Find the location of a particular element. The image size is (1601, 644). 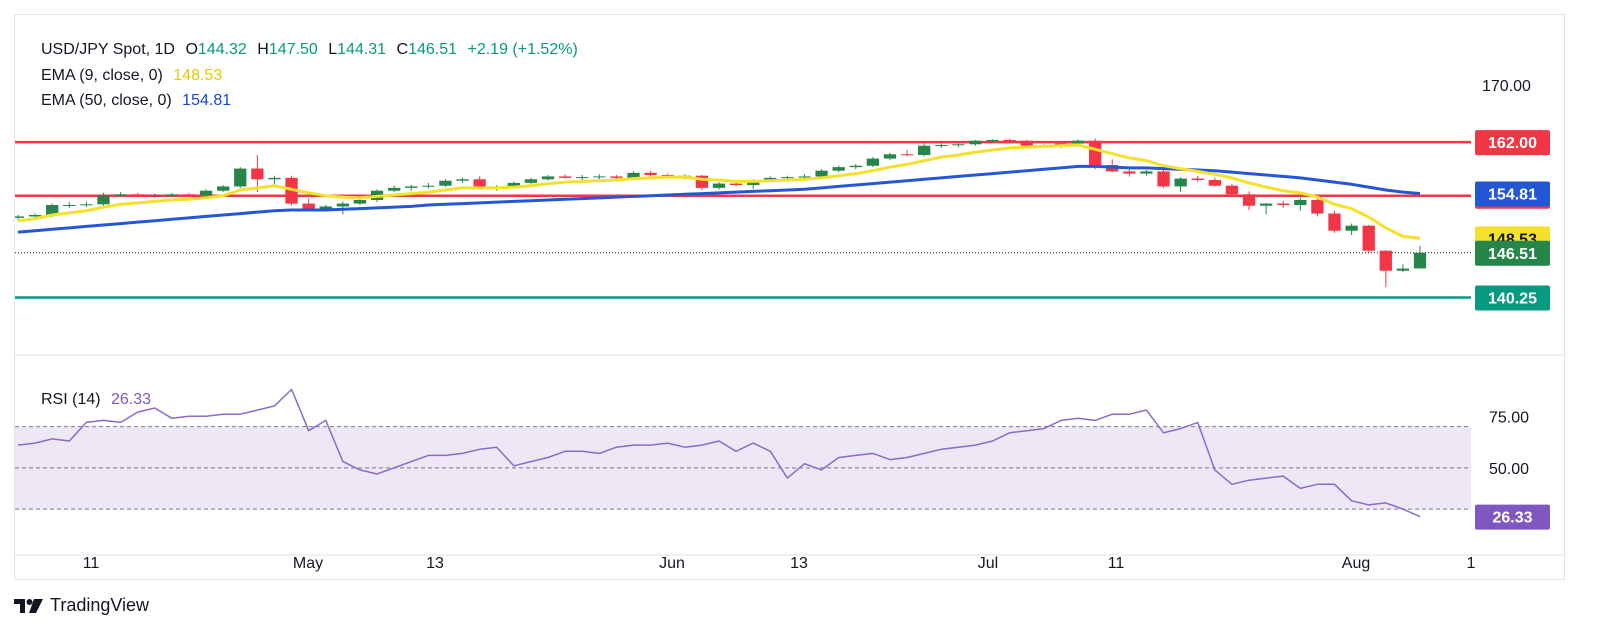

ema9-legend: EMA (9, close, 0) 148.53 is located at coordinates (134, 76).